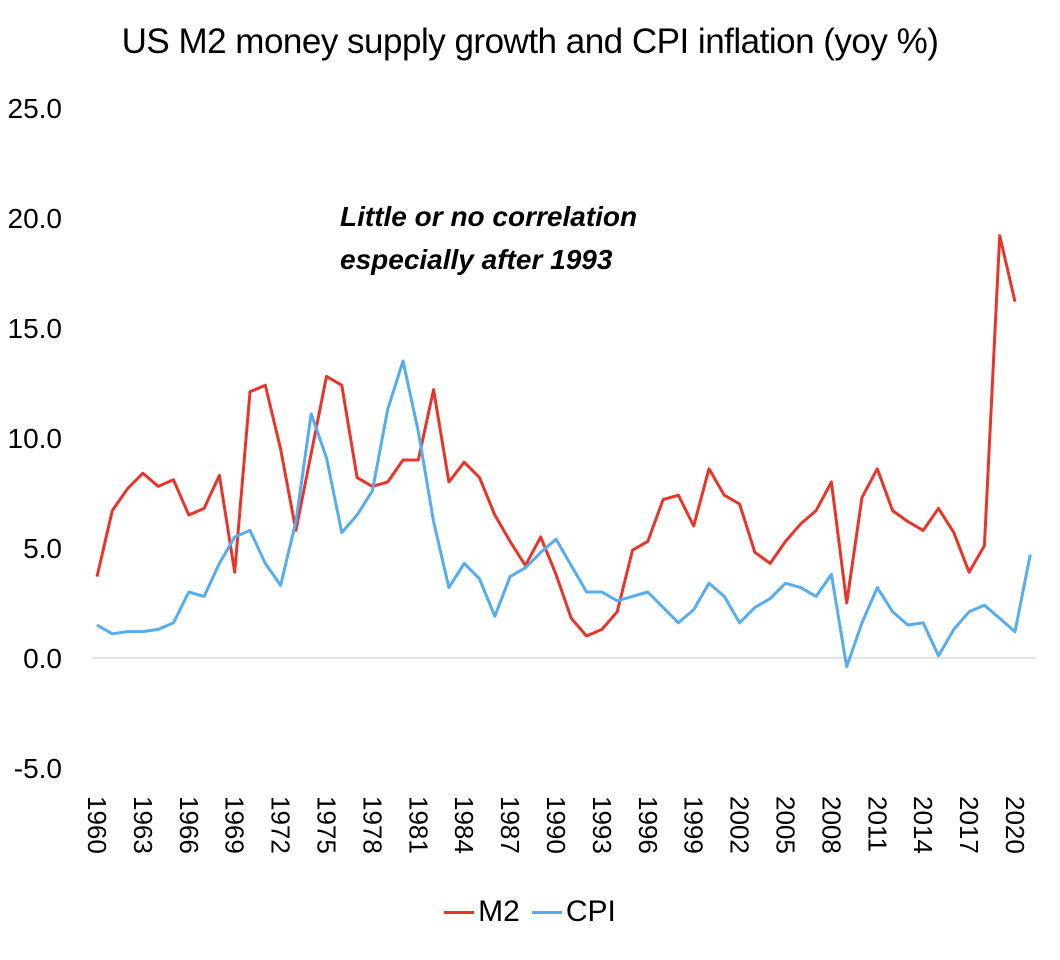  Describe the element at coordinates (464, 825) in the screenshot. I see `x-tick-label: 1984` at that location.